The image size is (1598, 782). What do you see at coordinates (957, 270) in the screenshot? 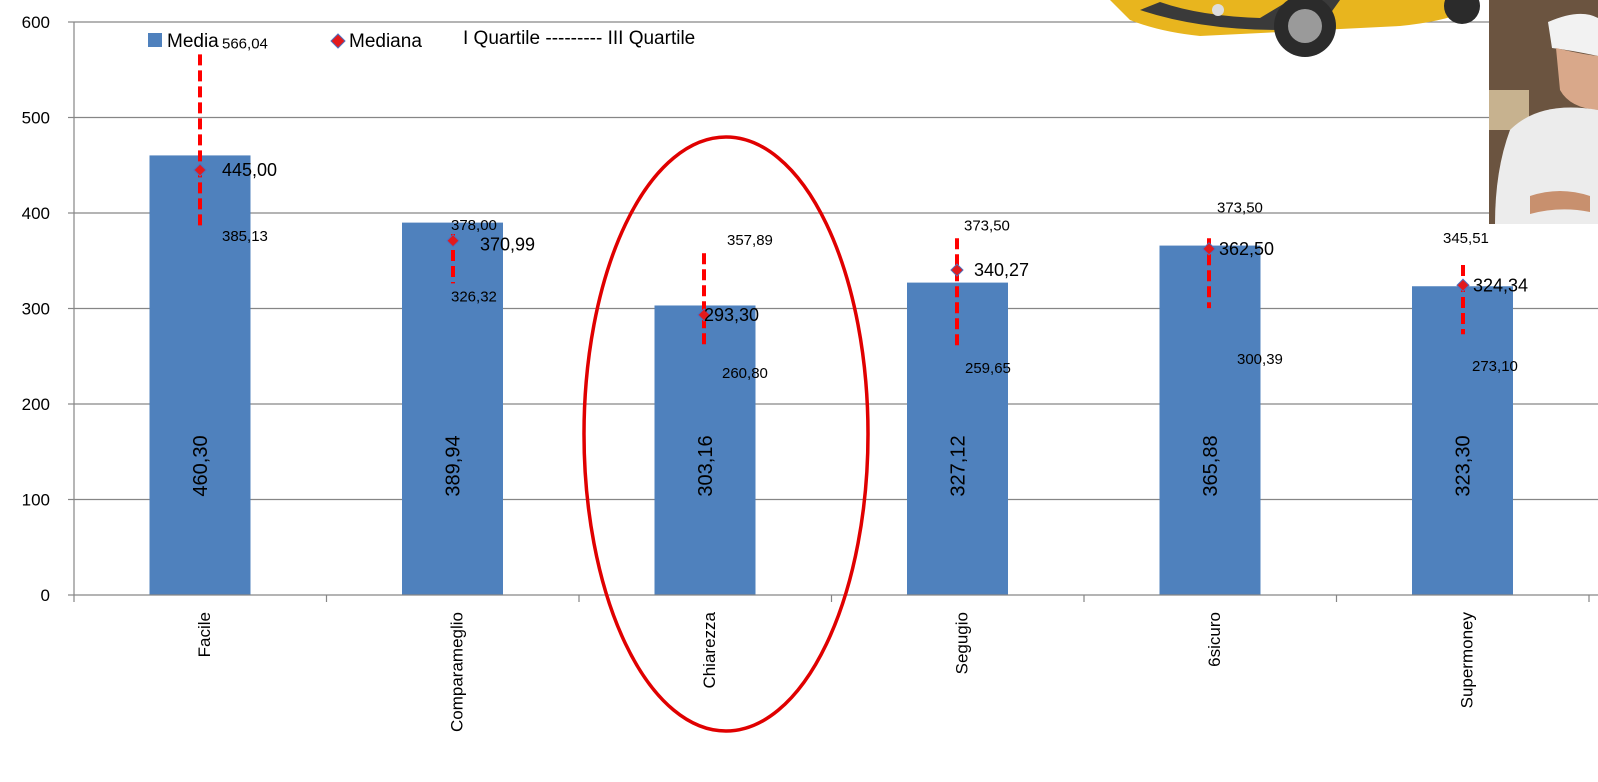
I see `median-marker-segugio` at bounding box center [957, 270].